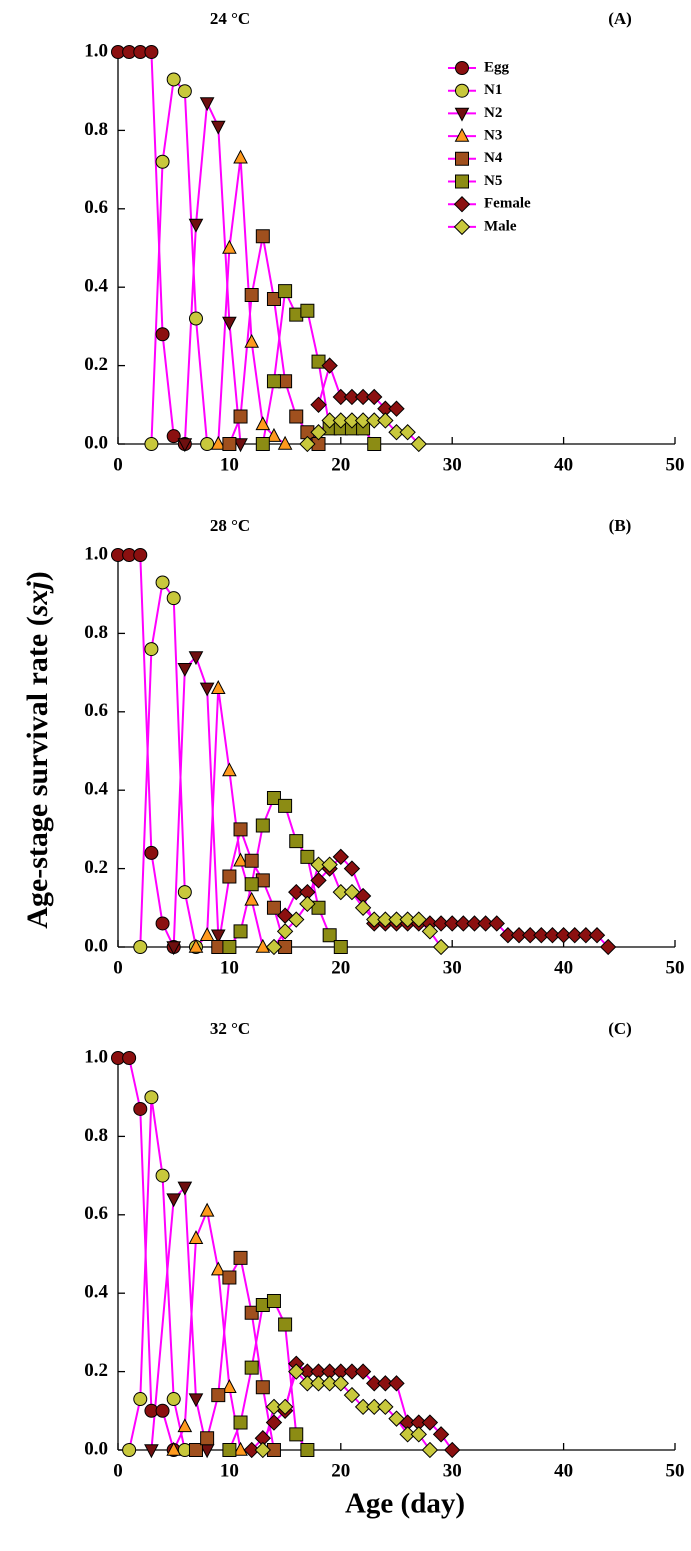 The image size is (691, 1551). Describe the element at coordinates (96, 945) in the screenshot. I see `y-tick-label: 0.0` at that location.